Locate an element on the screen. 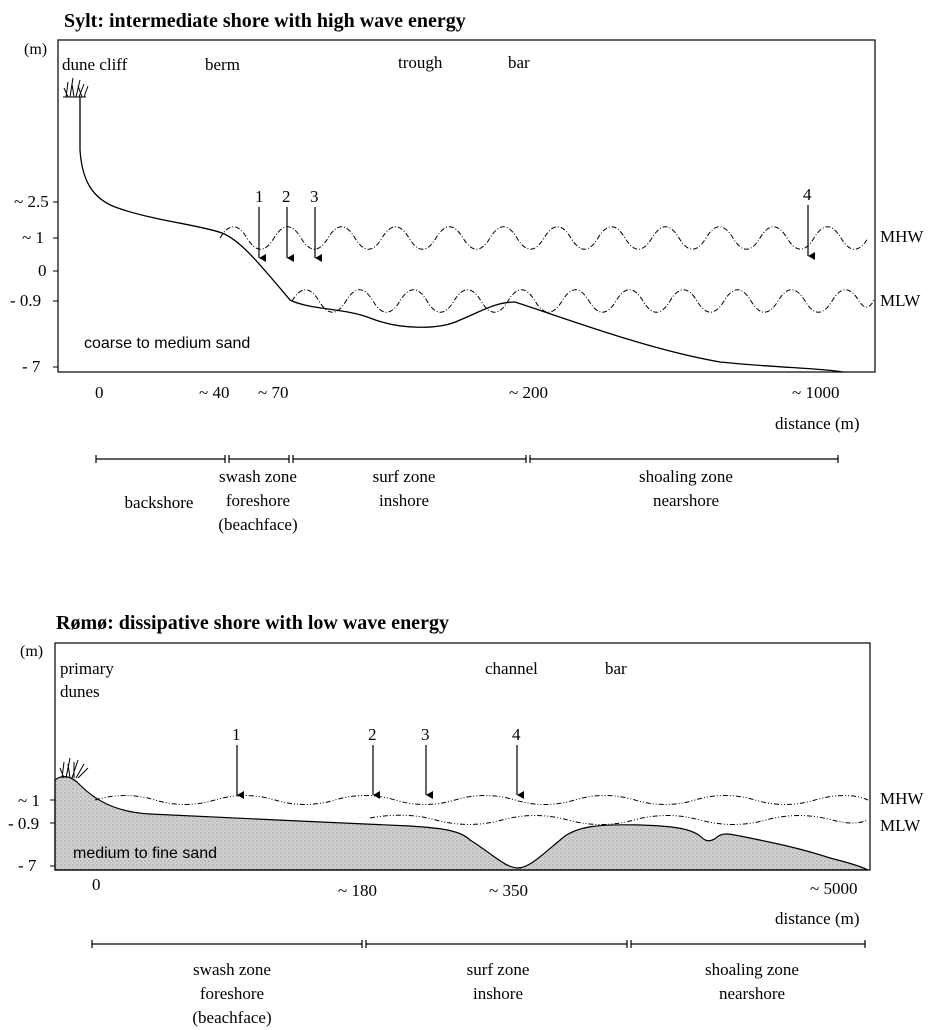 Image resolution: width=931 pixels, height=1030 pixels. sylt-y-tick: 0 is located at coordinates (42, 270).